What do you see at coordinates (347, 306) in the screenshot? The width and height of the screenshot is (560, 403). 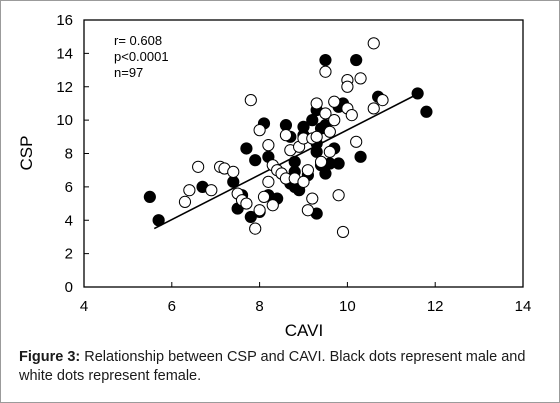 I see `x-tick-label: 10` at bounding box center [347, 306].